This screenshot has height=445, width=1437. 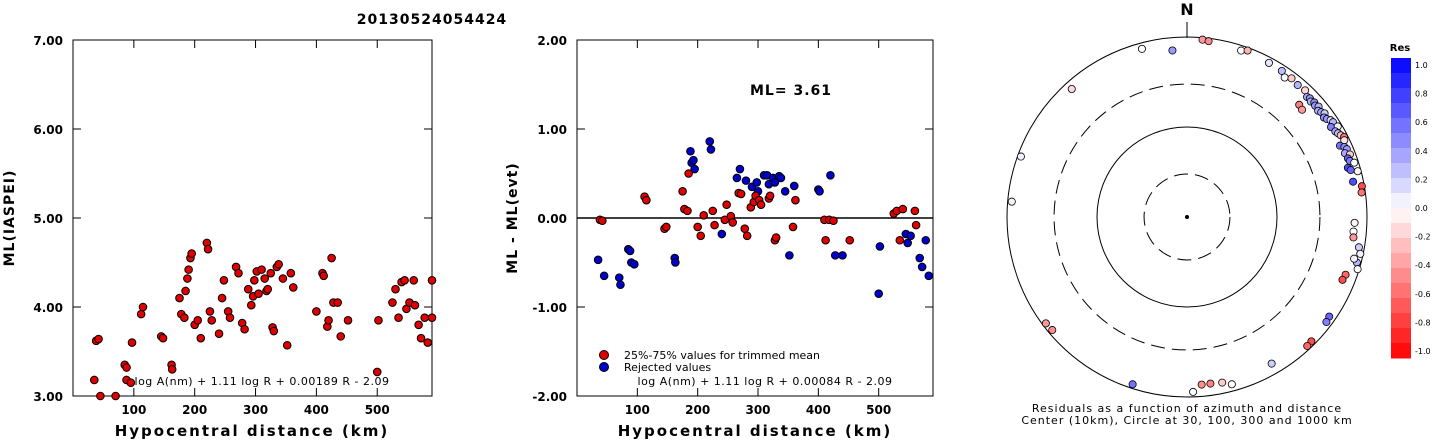 I want to click on chart1-xtick-label: 100, so click(x=133, y=410).